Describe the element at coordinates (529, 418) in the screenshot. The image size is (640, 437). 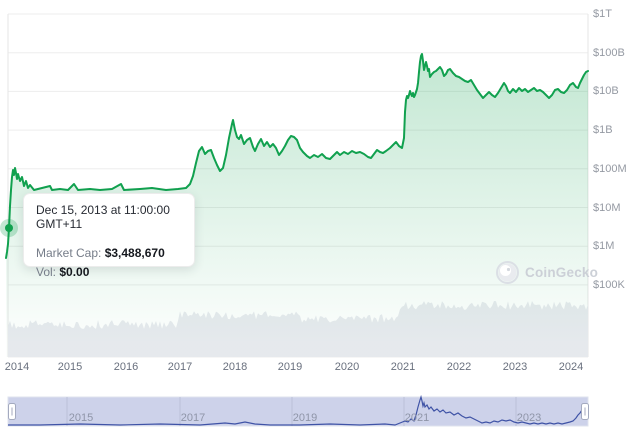
I see `navigator-year-label: 2023` at that location.